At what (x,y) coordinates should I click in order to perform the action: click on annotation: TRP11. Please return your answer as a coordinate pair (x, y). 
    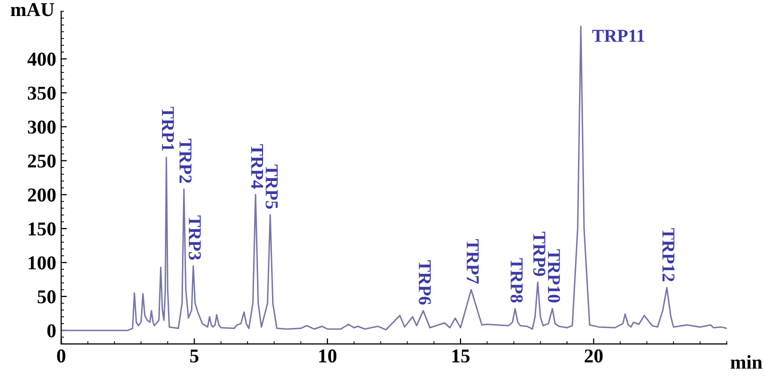
    Looking at the image, I should click on (618, 36).